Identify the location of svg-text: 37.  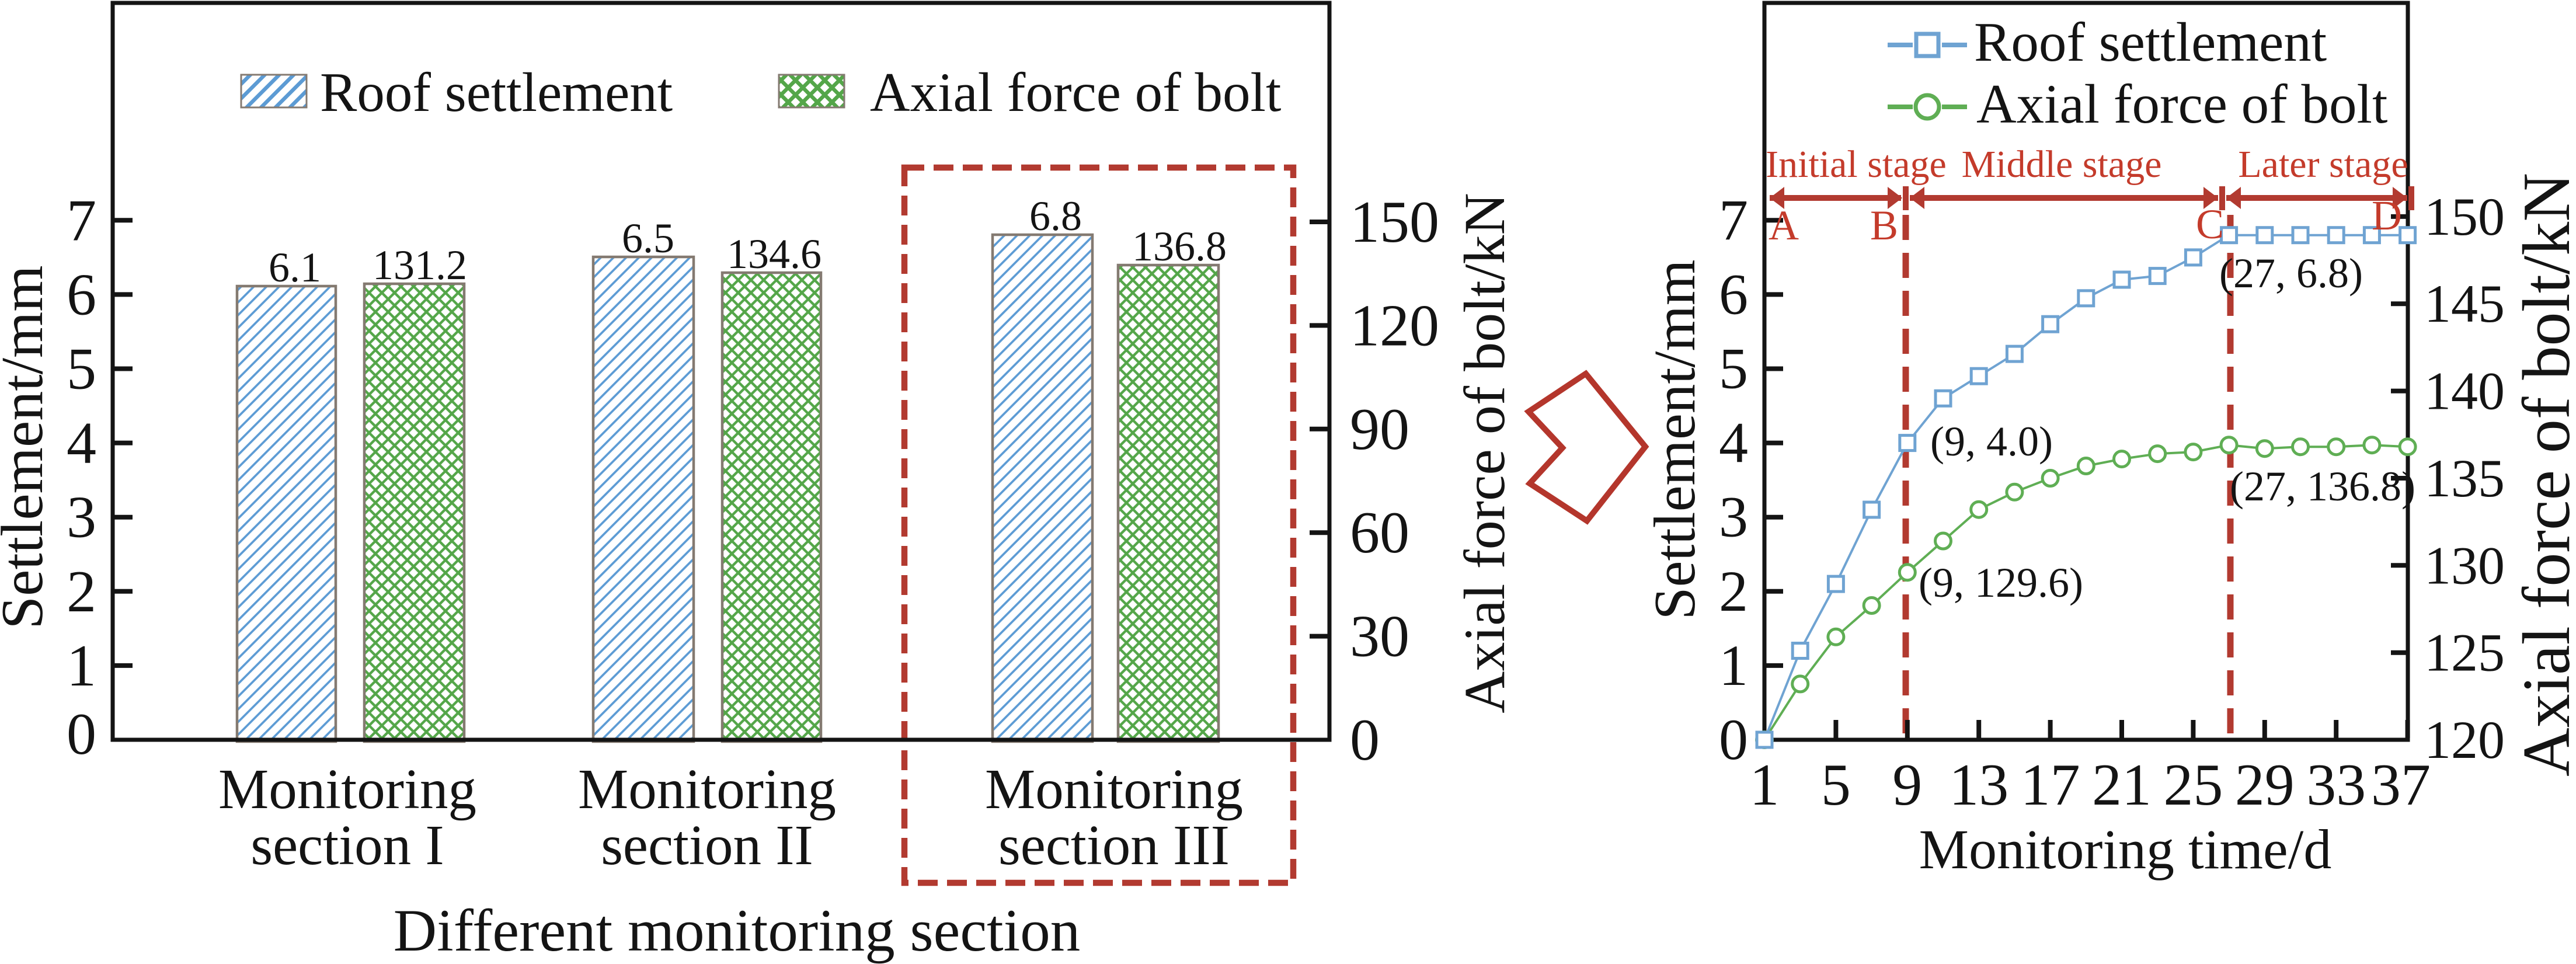
(2401, 785).